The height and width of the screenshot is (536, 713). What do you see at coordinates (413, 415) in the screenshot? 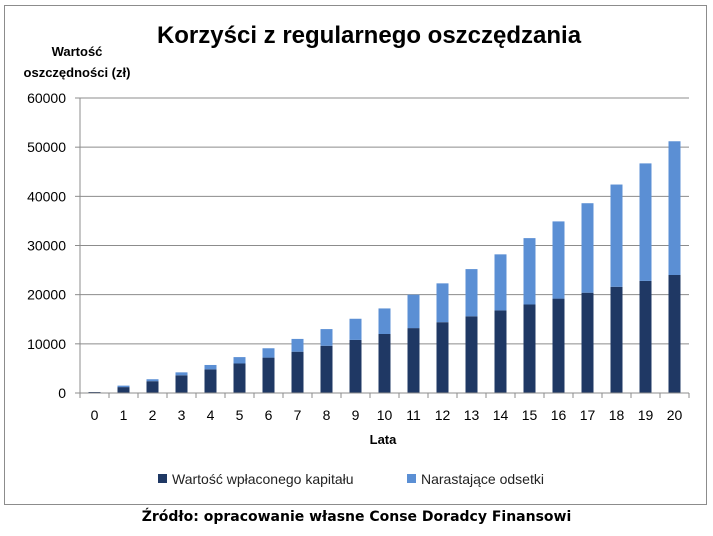
I see `x-tick-label: 11` at bounding box center [413, 415].